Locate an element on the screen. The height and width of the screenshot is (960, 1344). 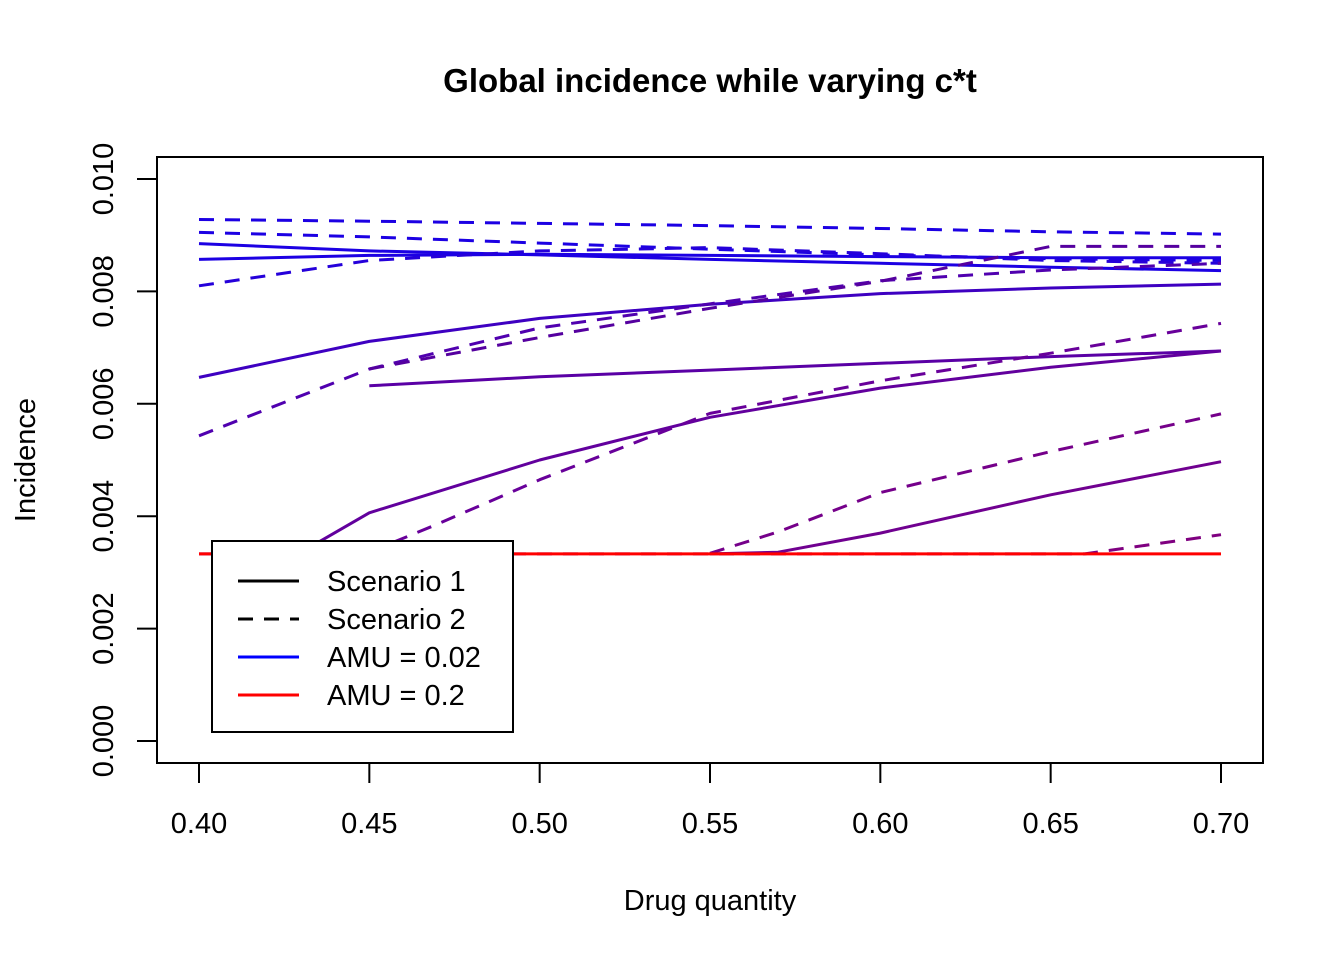
chart-title: Global incidence while varying c*t is located at coordinates (710, 80).